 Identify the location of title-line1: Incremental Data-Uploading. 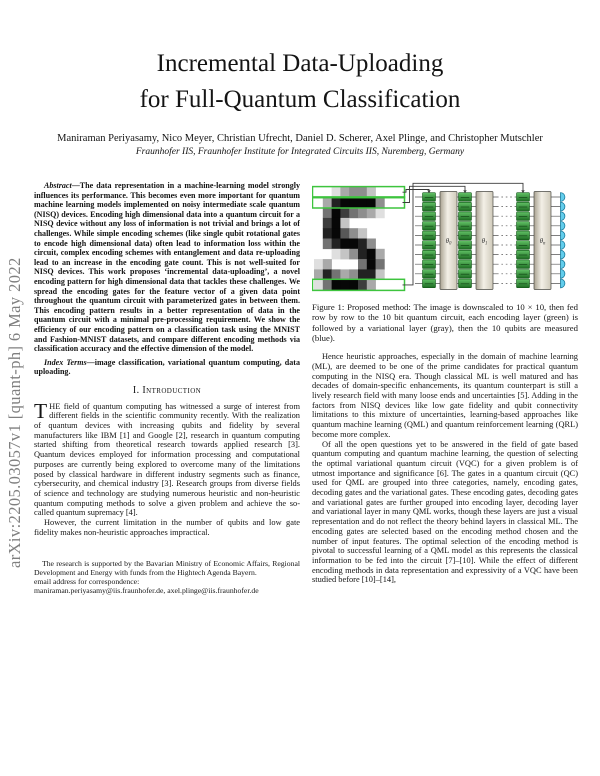
(300, 63).